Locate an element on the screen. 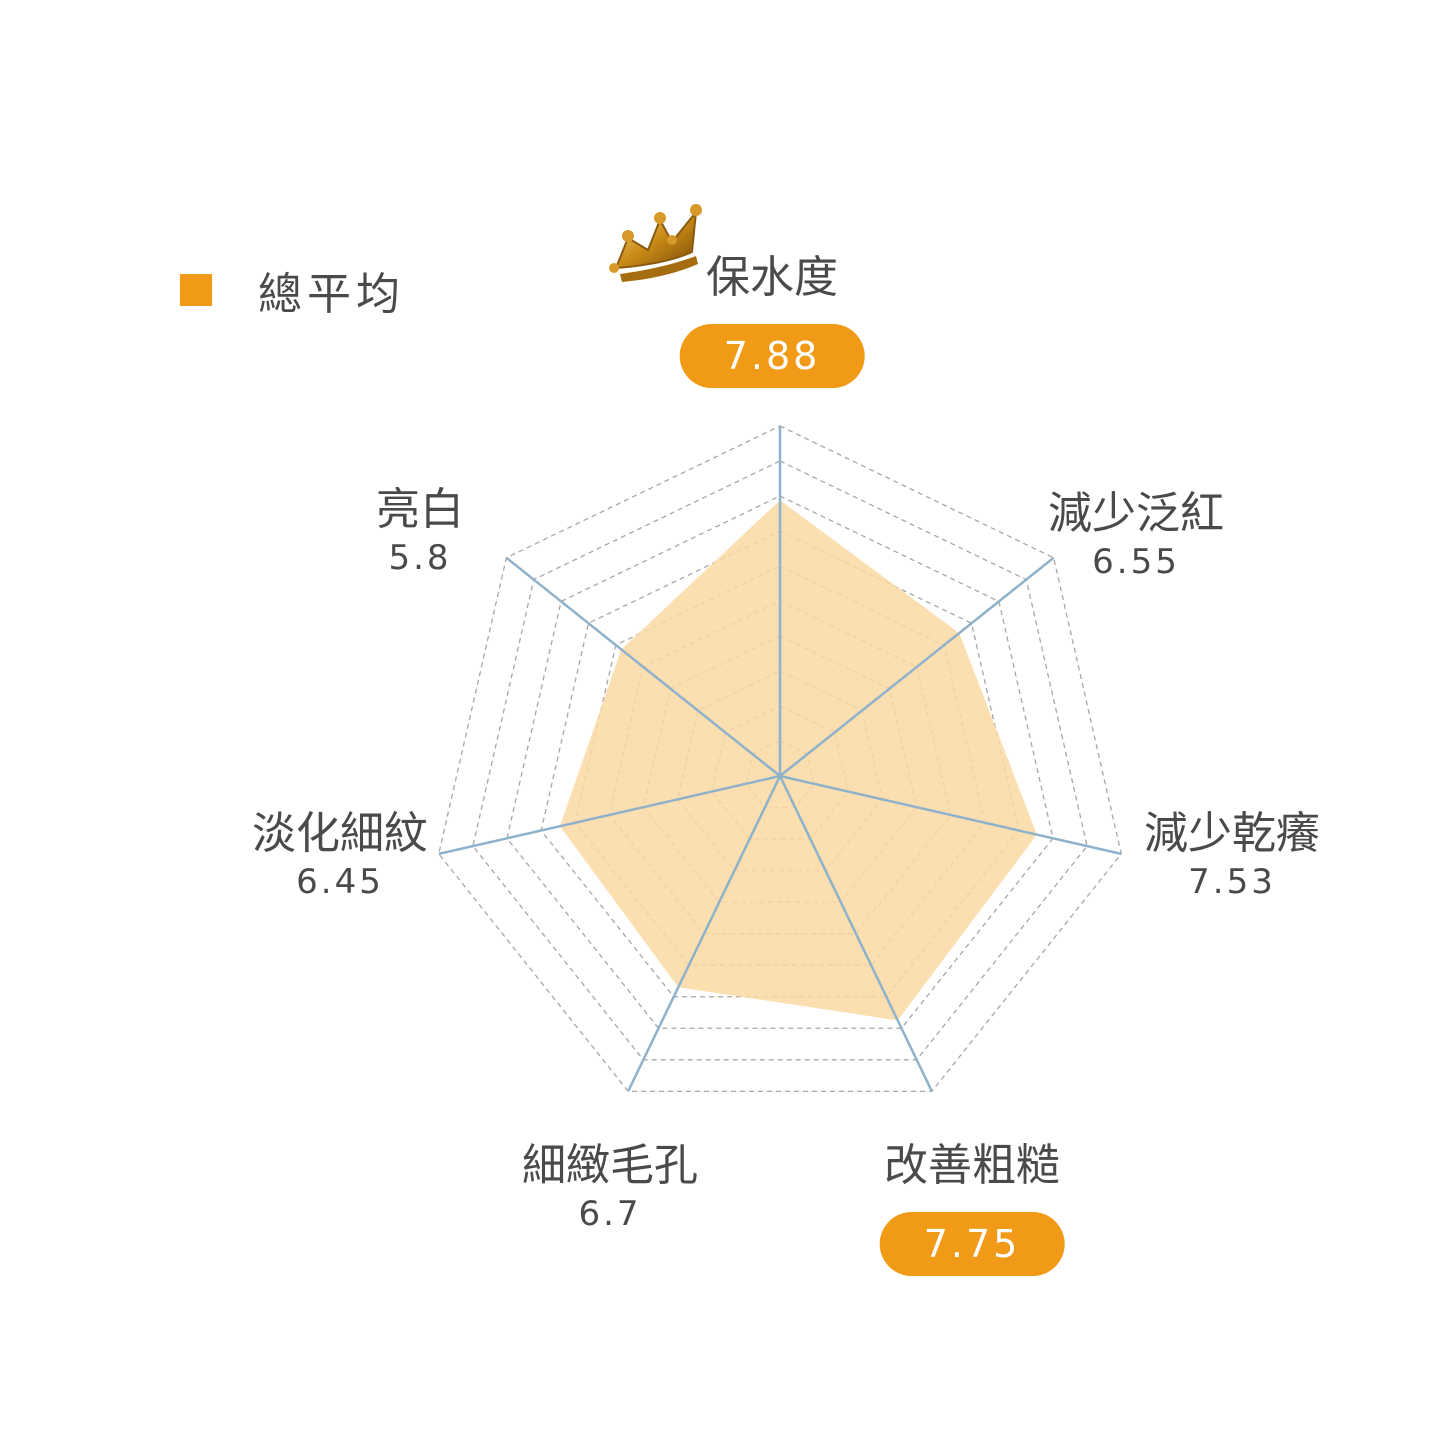  axis-value: 7.53 is located at coordinates (1232, 882).